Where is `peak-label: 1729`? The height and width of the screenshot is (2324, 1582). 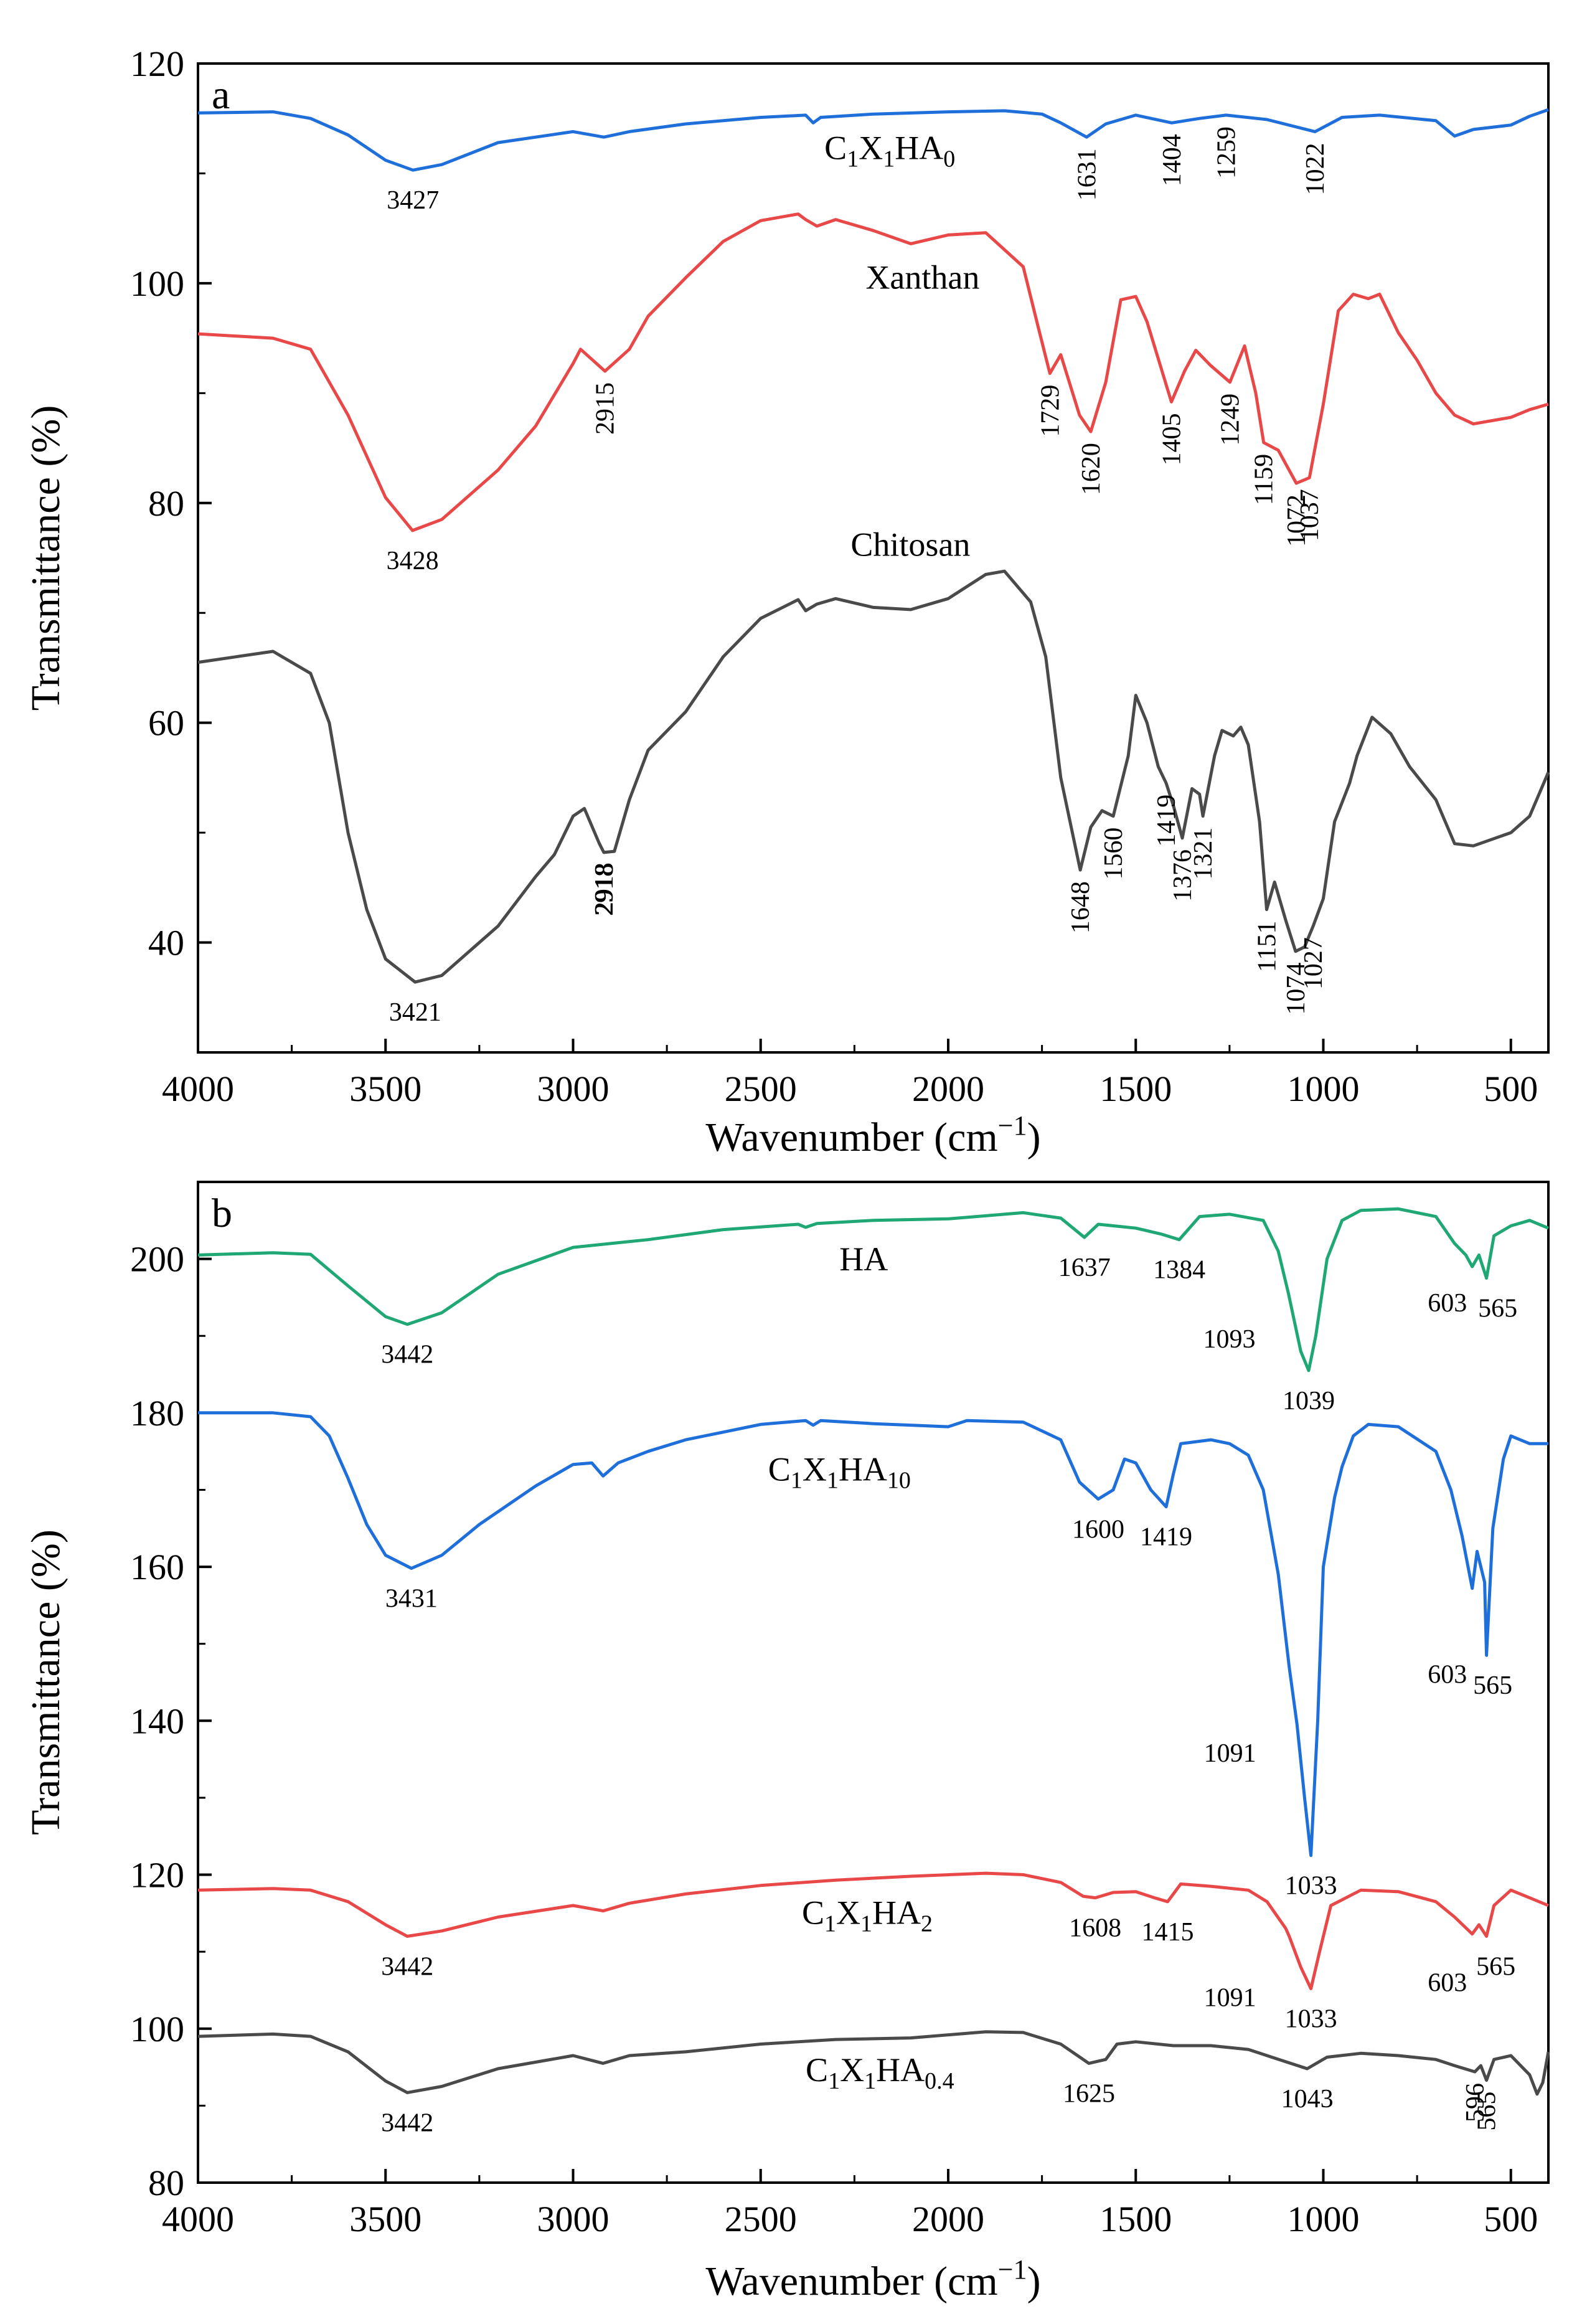
peak-label: 1729 is located at coordinates (1050, 411).